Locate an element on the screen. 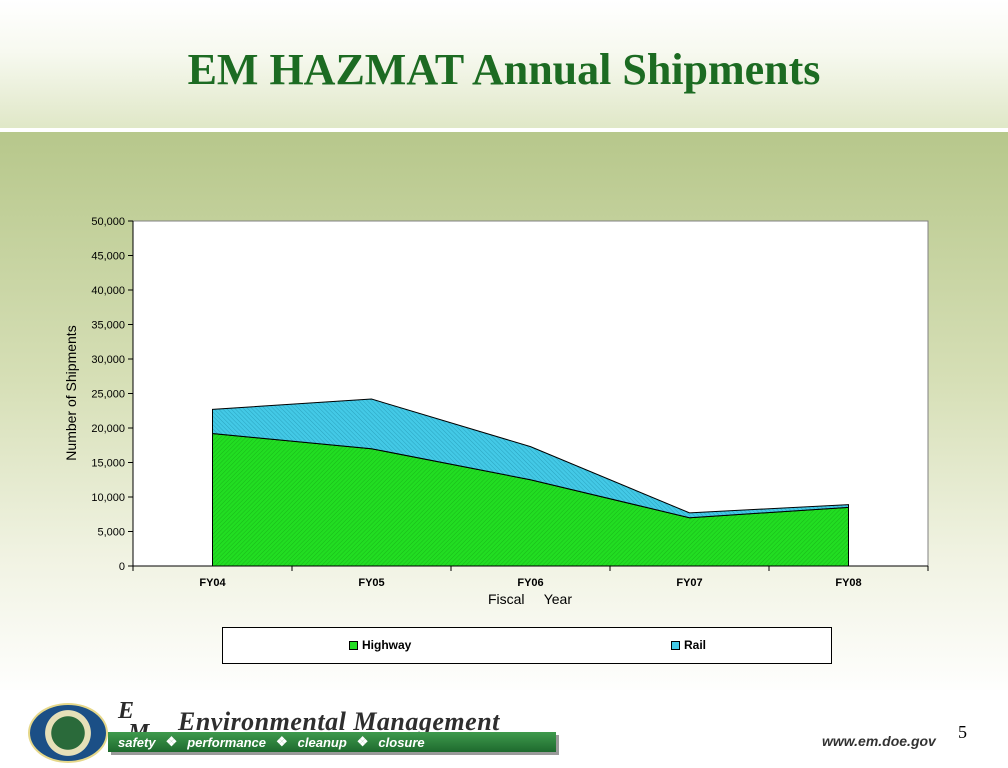  em-logo-letter-e: E is located at coordinates (126, 711).